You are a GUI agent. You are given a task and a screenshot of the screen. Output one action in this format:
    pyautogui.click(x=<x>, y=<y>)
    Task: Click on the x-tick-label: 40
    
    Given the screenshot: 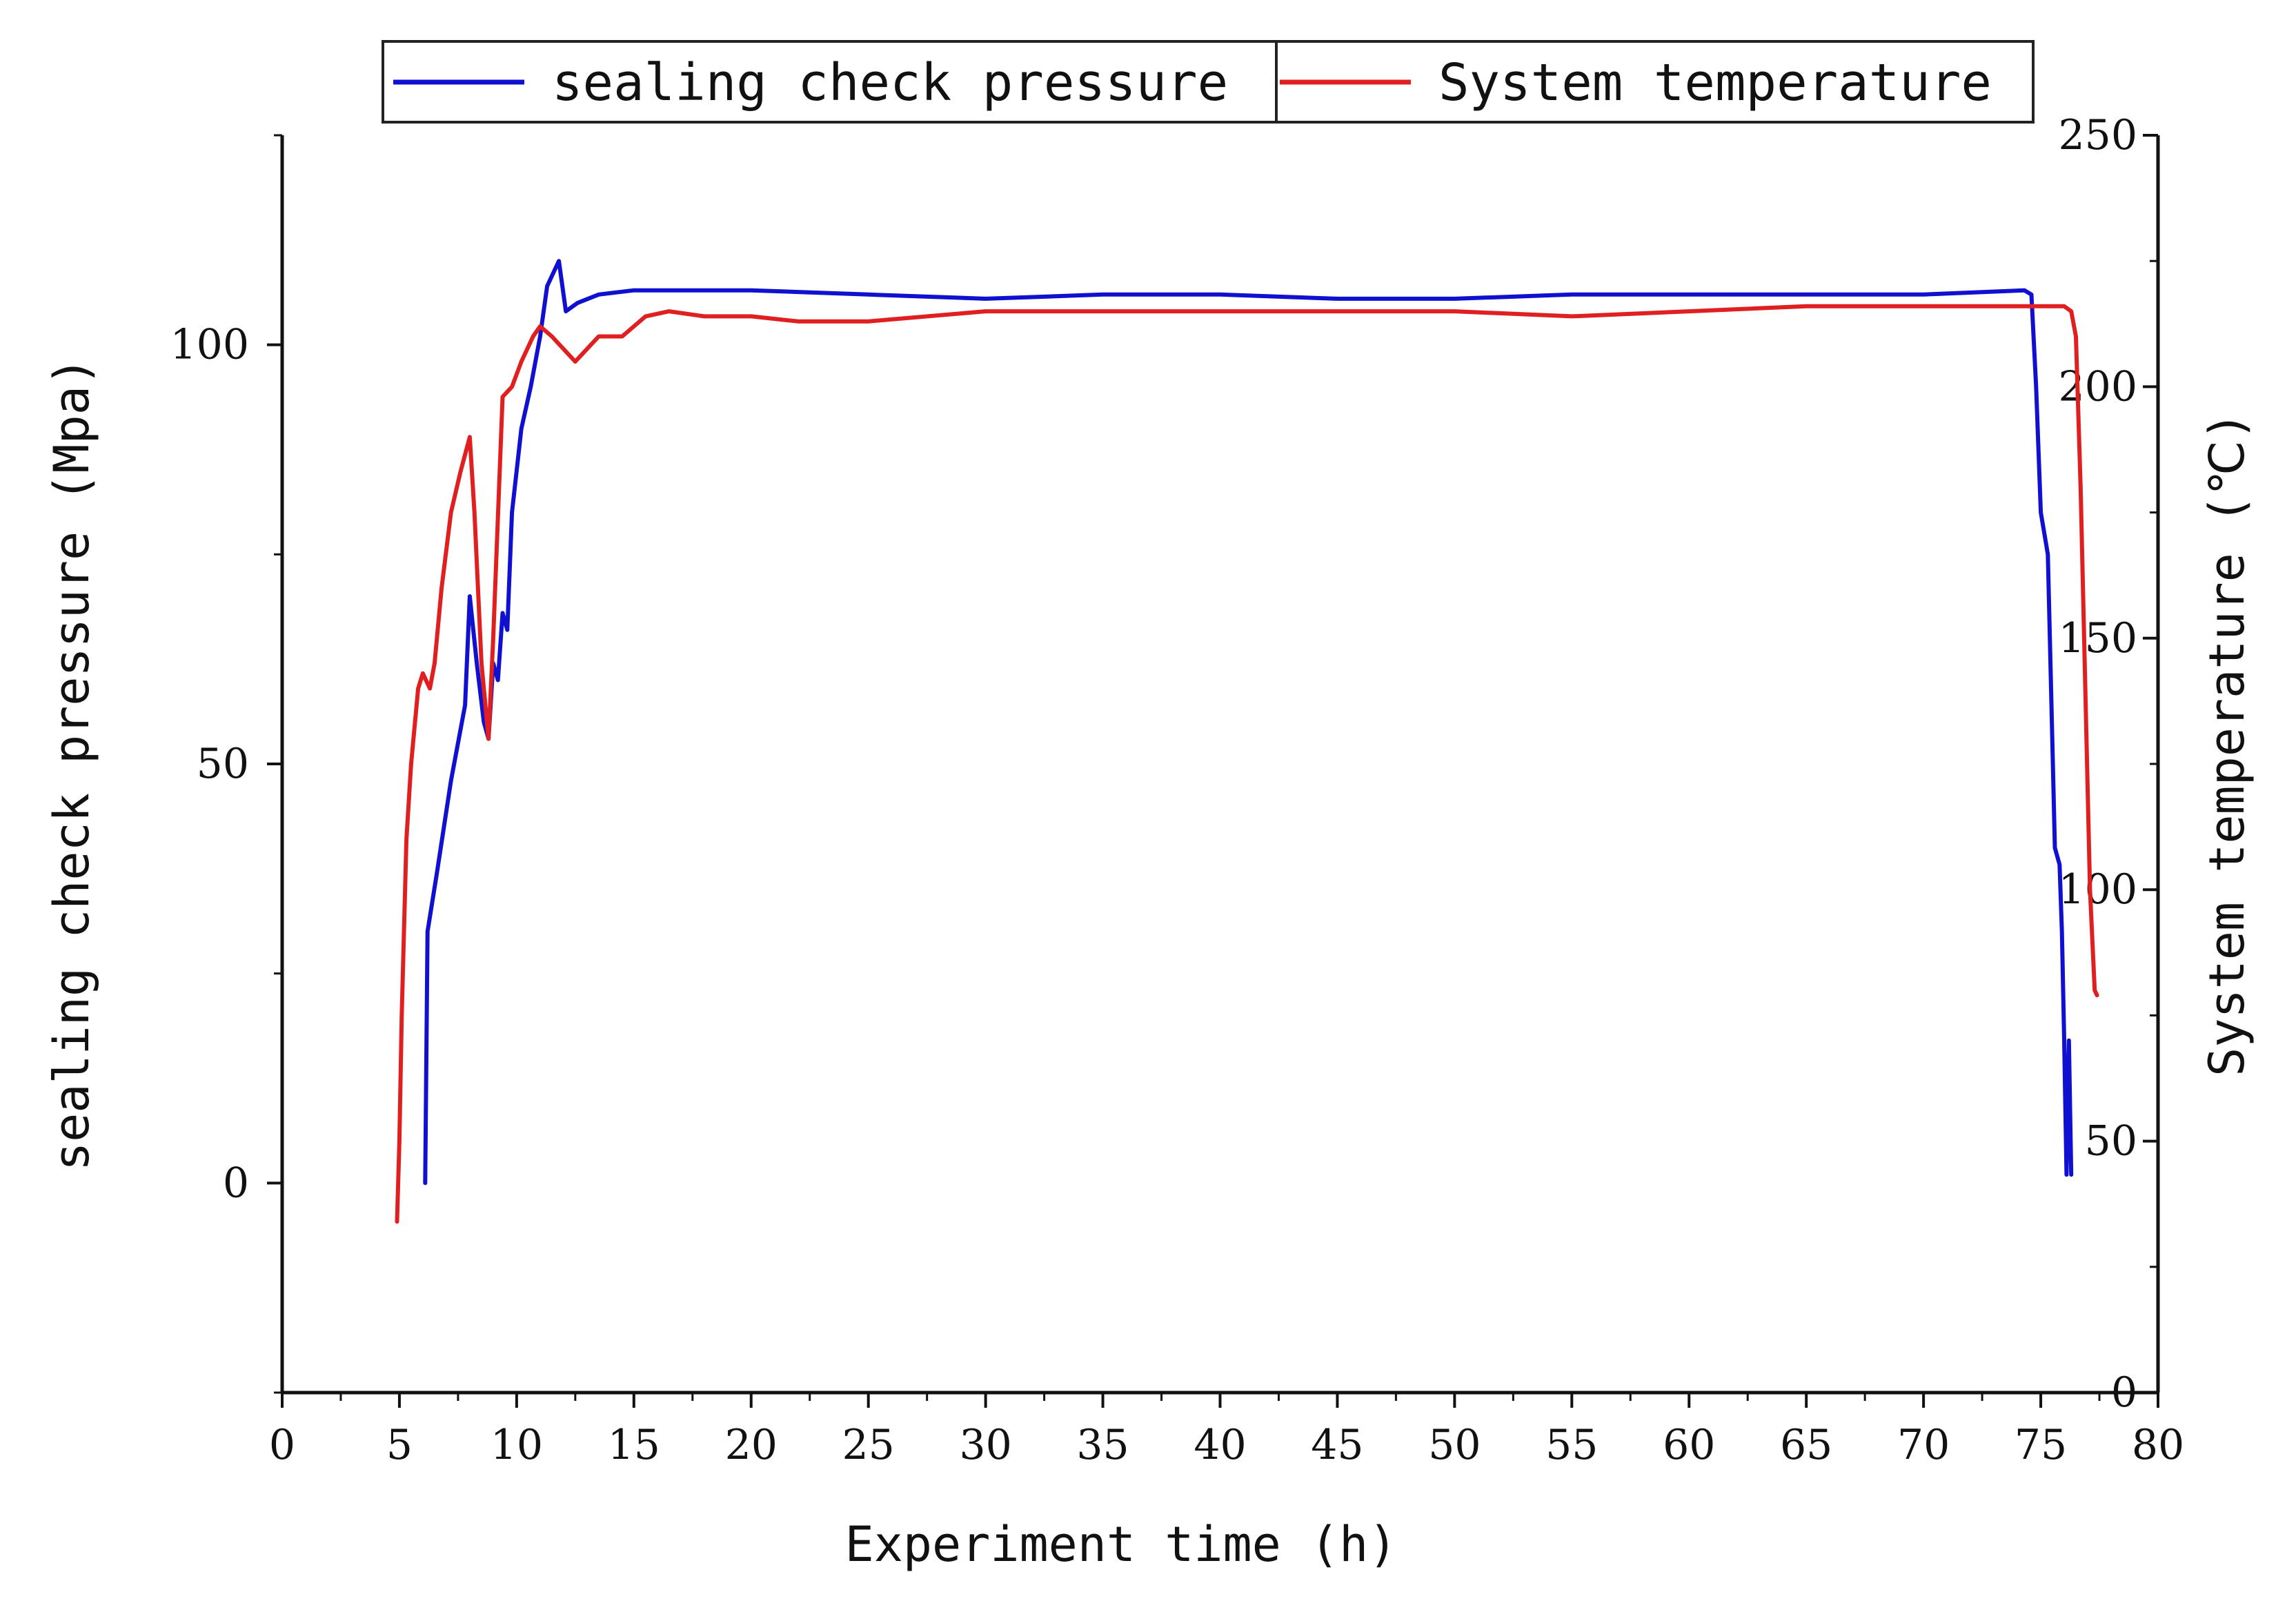 What is the action you would take?
    pyautogui.click(x=1220, y=1445)
    